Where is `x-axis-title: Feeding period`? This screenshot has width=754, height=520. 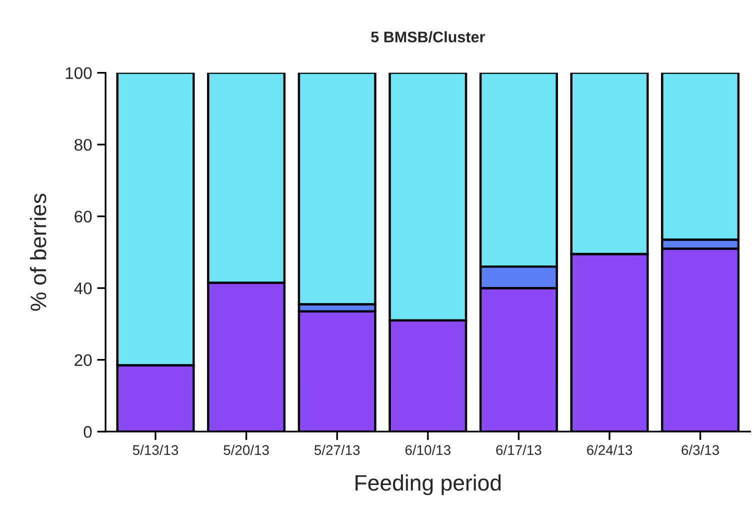
x-axis-title: Feeding period is located at coordinates (428, 485).